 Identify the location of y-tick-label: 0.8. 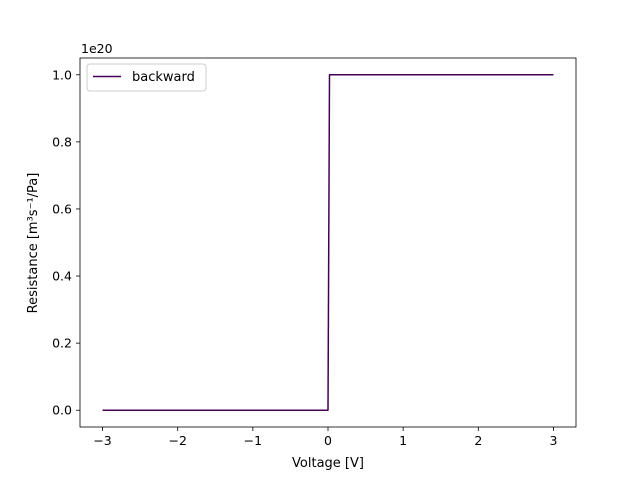
(62, 141).